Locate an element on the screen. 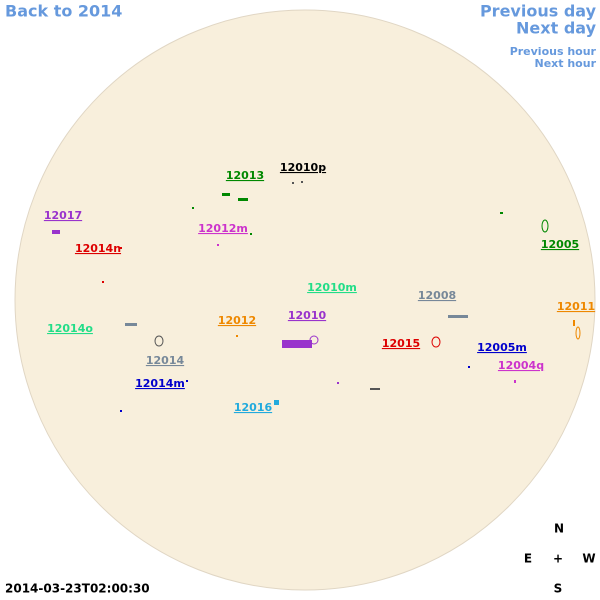 This screenshot has width=600, height=600. timestamp: 2014-03-23T02:00:30 is located at coordinates (77, 589).